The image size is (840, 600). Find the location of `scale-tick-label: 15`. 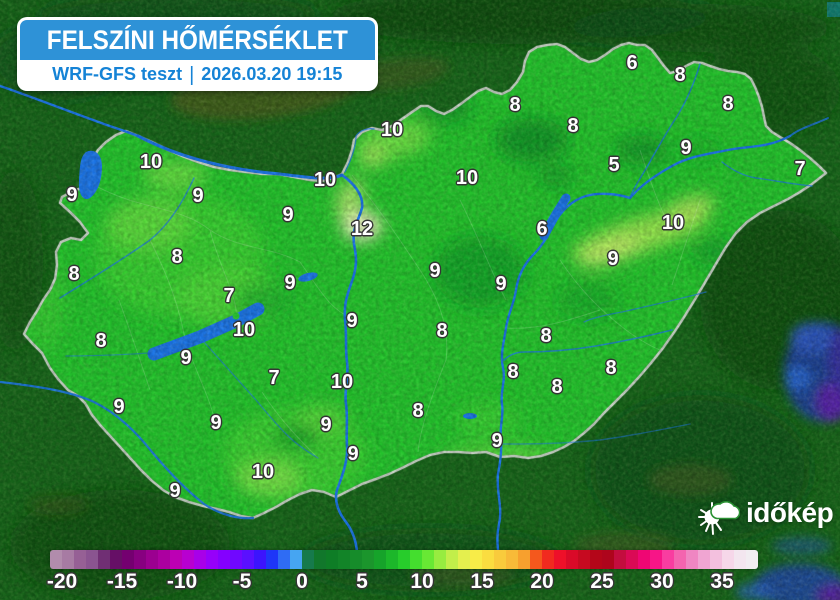

scale-tick-label: 15 is located at coordinates (482, 581).